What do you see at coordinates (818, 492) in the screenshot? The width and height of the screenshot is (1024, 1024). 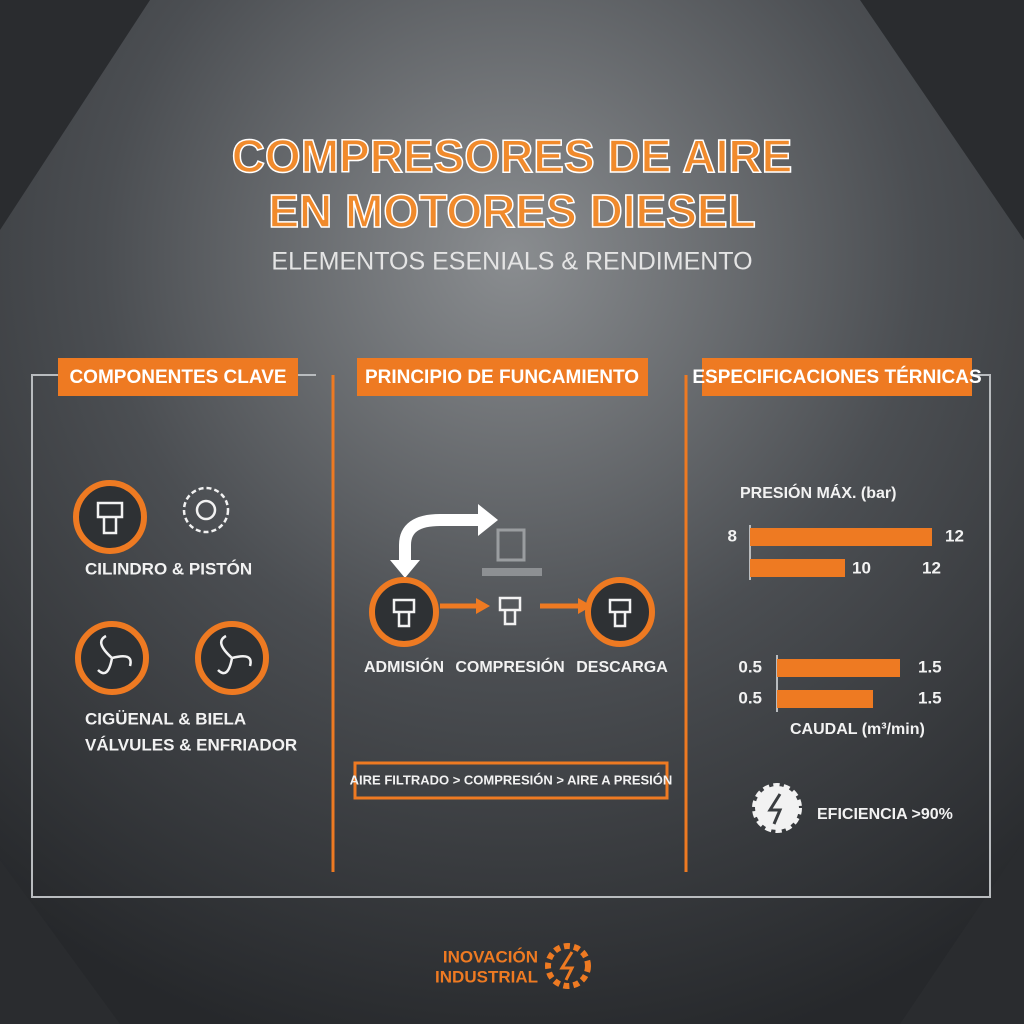 I see `spec-label: PRESIÓN MÁX. (bar)` at bounding box center [818, 492].